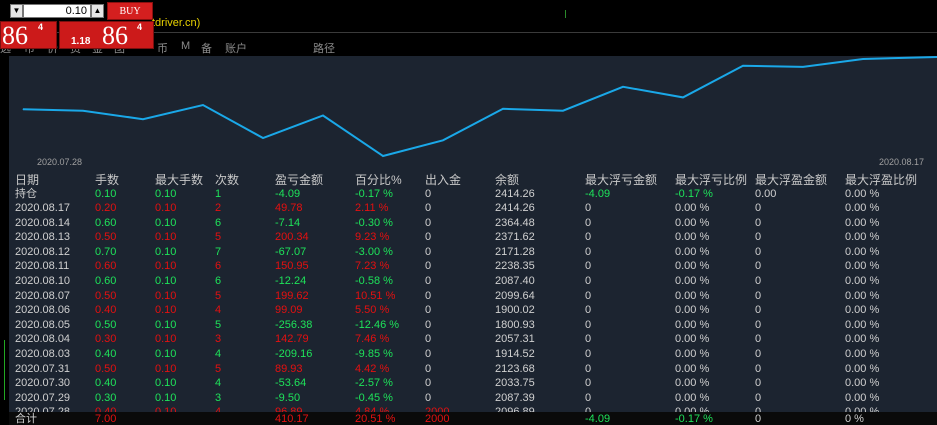 This screenshot has width=937, height=425. I want to click on cell-profit: 199.62, so click(292, 295).